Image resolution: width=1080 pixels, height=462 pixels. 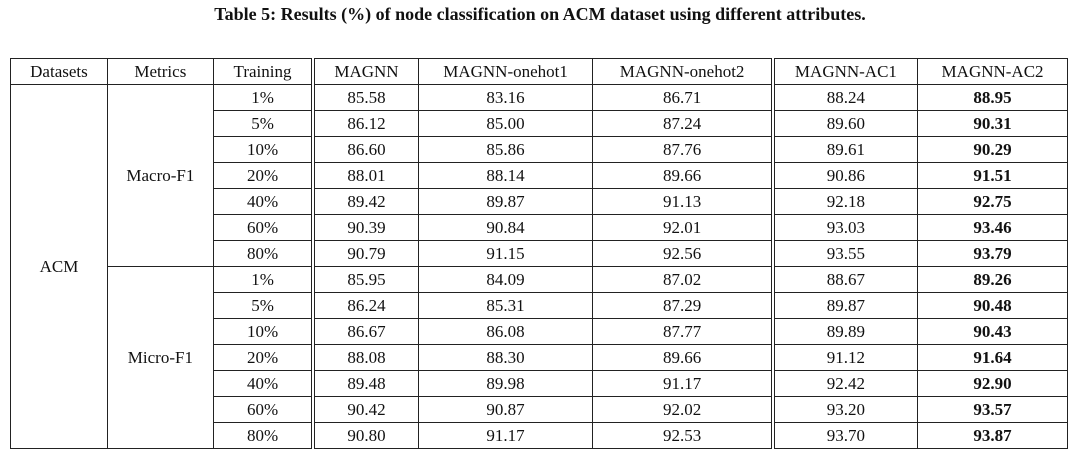 What do you see at coordinates (683, 97) in the screenshot?
I see `value-cell: 86.71` at bounding box center [683, 97].